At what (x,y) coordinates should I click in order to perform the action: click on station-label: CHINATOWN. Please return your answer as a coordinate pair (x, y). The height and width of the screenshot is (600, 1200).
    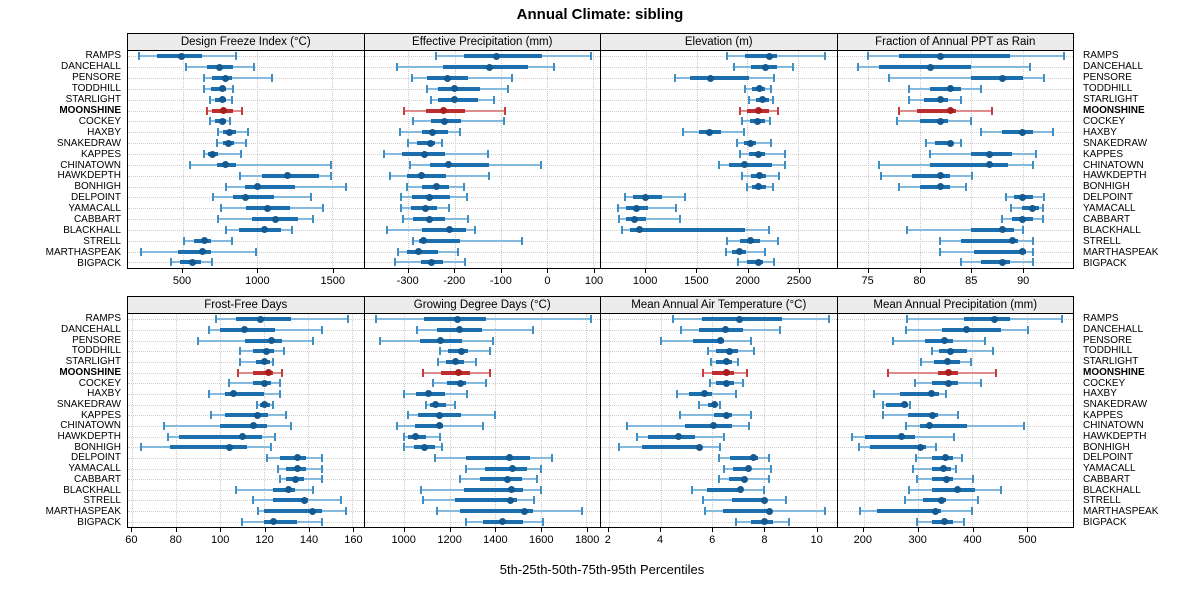
    Looking at the image, I should click on (1113, 426).